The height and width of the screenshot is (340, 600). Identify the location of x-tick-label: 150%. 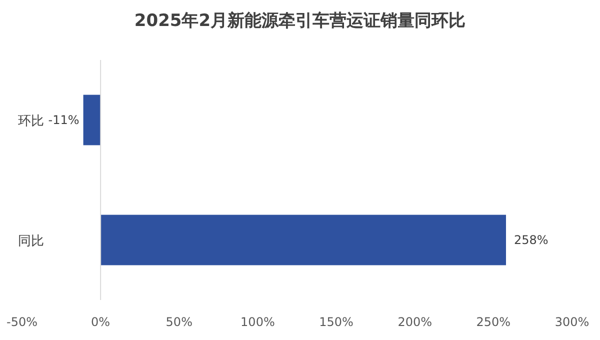
(336, 322).